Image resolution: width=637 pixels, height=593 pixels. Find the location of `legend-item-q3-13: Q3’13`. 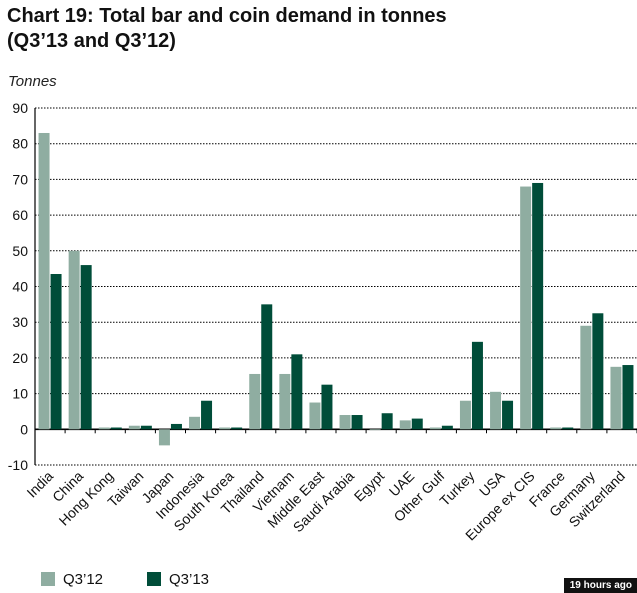

legend-item-q3-13: Q3’13 is located at coordinates (178, 579).